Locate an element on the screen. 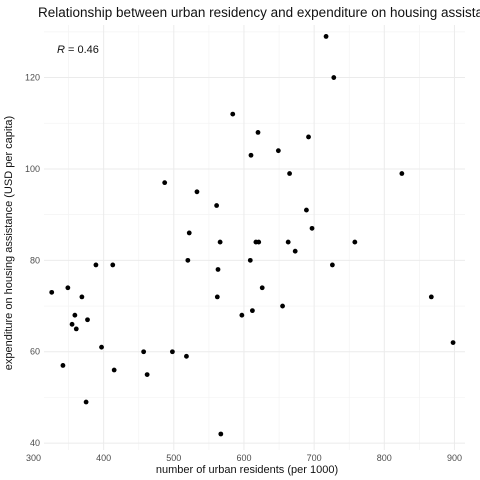 The width and height of the screenshot is (480, 480). x-tick-label: 700 is located at coordinates (314, 458).